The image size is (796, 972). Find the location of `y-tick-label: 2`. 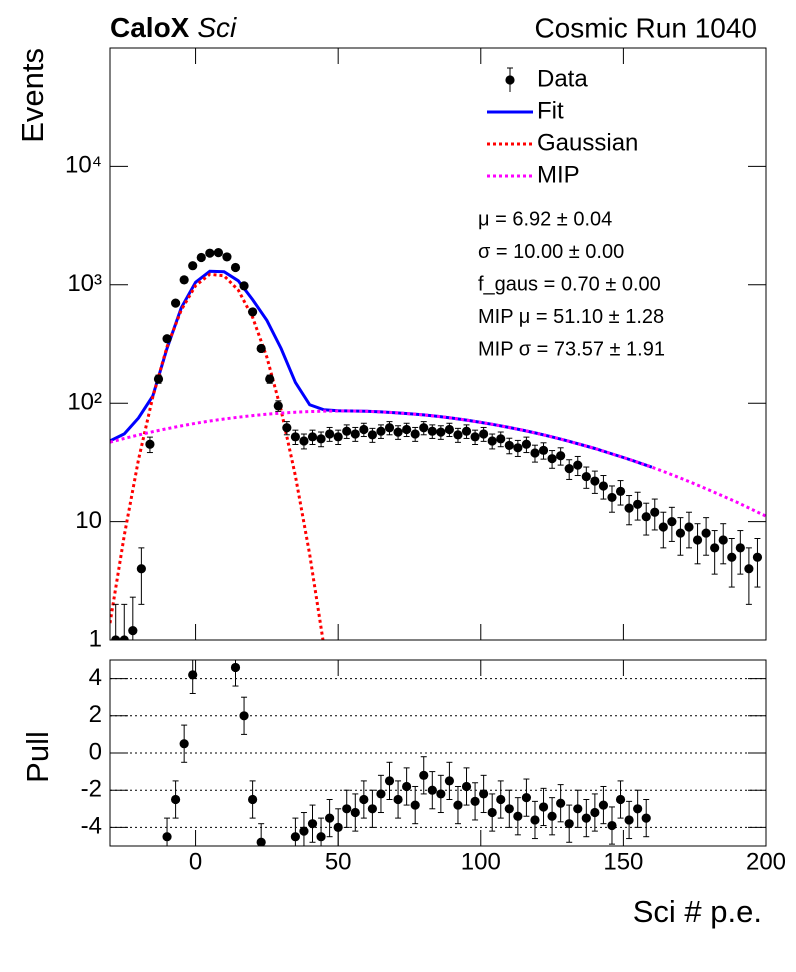

y-tick-label: 2 is located at coordinates (95, 714).